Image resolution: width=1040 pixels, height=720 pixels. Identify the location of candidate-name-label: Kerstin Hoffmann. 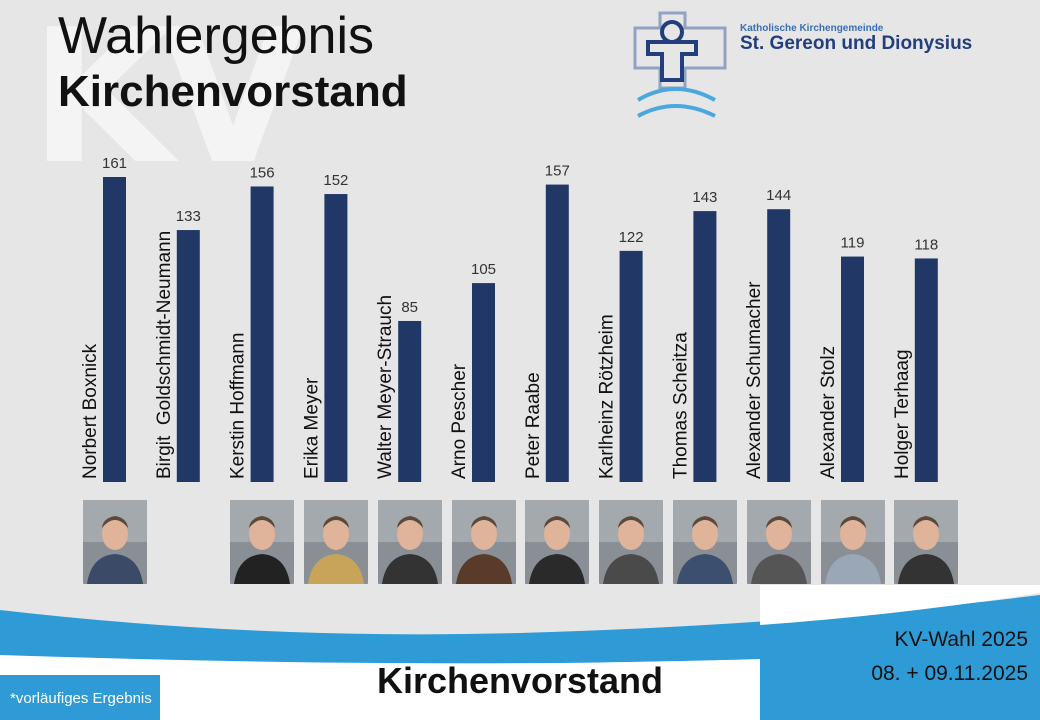
(238, 406).